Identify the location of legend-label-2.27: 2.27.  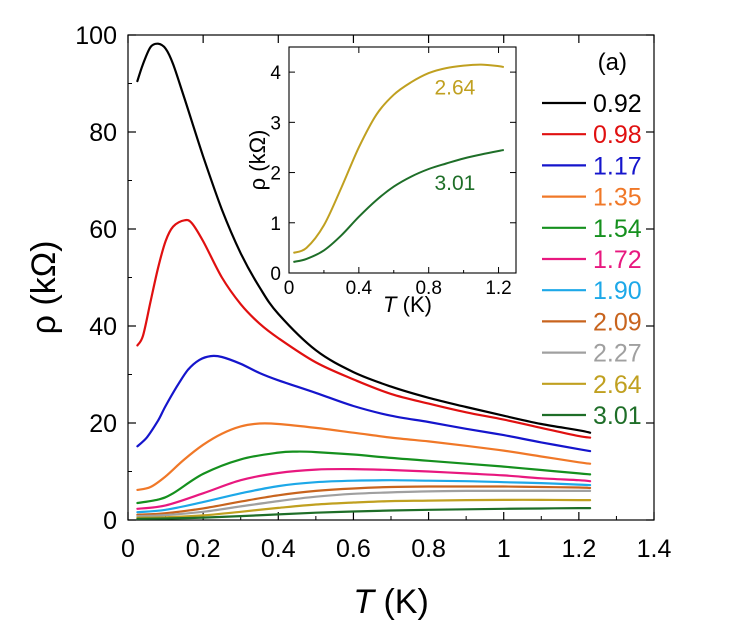
(617, 354).